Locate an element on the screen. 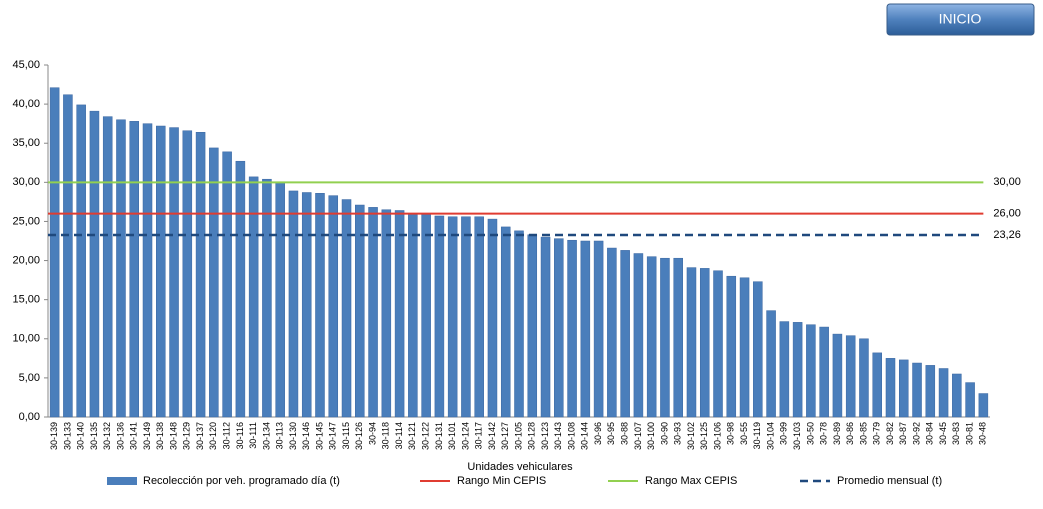 Image resolution: width=1043 pixels, height=509 pixels. x-tick-label: 30-90 is located at coordinates (664, 433).